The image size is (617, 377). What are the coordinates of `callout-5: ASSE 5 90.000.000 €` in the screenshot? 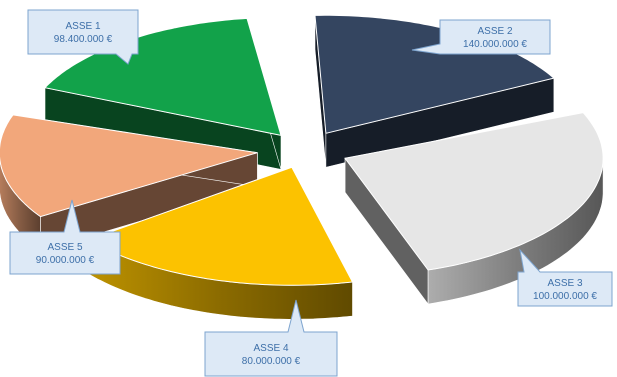 It's located at (65, 237).